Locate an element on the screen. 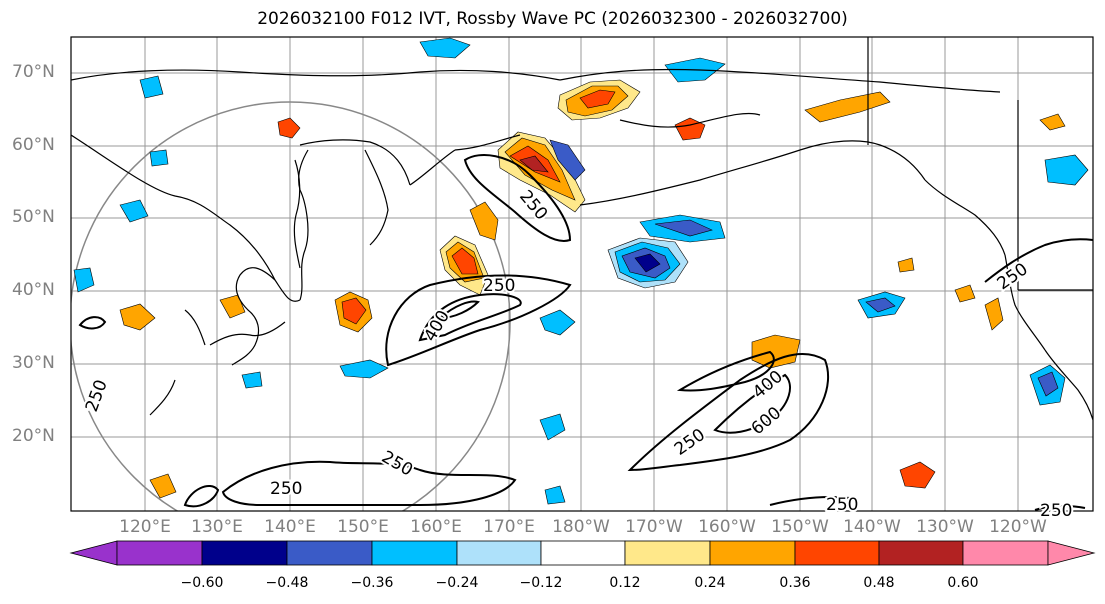  lat-label: 60°N is located at coordinates (33, 145).